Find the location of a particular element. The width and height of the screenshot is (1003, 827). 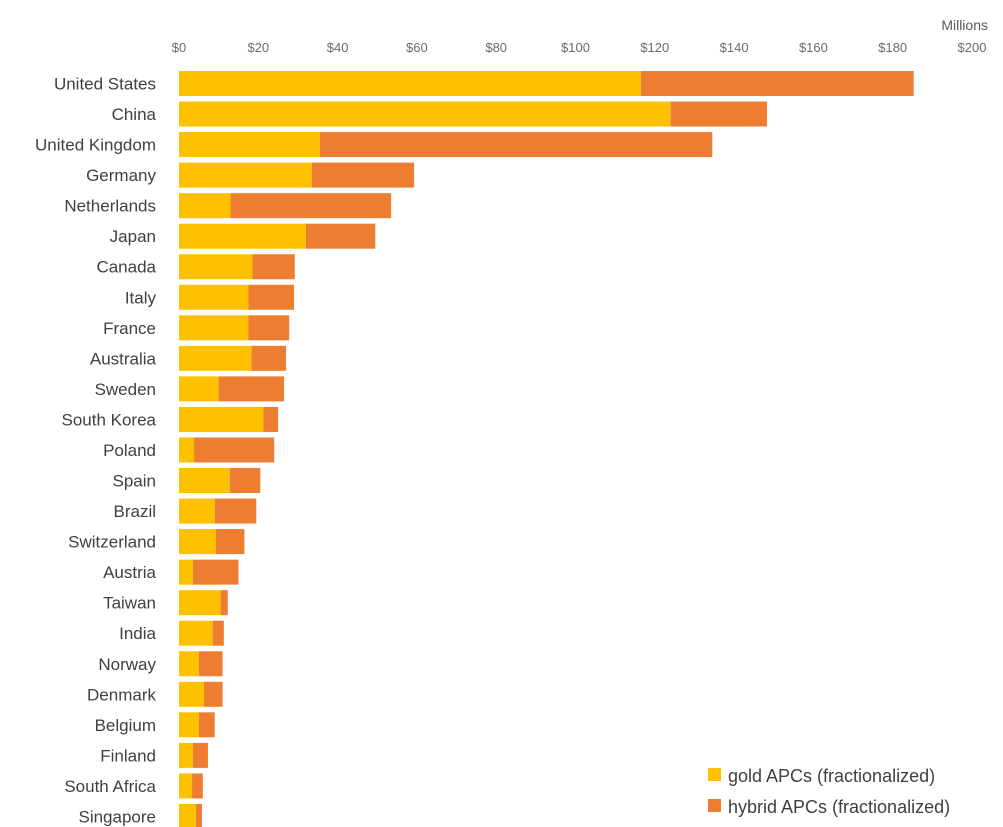

category-label: Austria is located at coordinates (129, 572).